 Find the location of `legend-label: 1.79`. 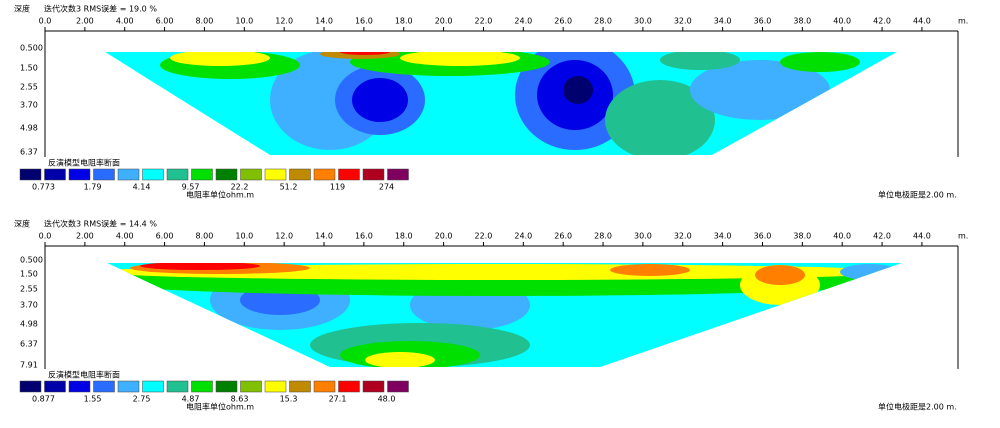

legend-label: 1.79 is located at coordinates (93, 187).